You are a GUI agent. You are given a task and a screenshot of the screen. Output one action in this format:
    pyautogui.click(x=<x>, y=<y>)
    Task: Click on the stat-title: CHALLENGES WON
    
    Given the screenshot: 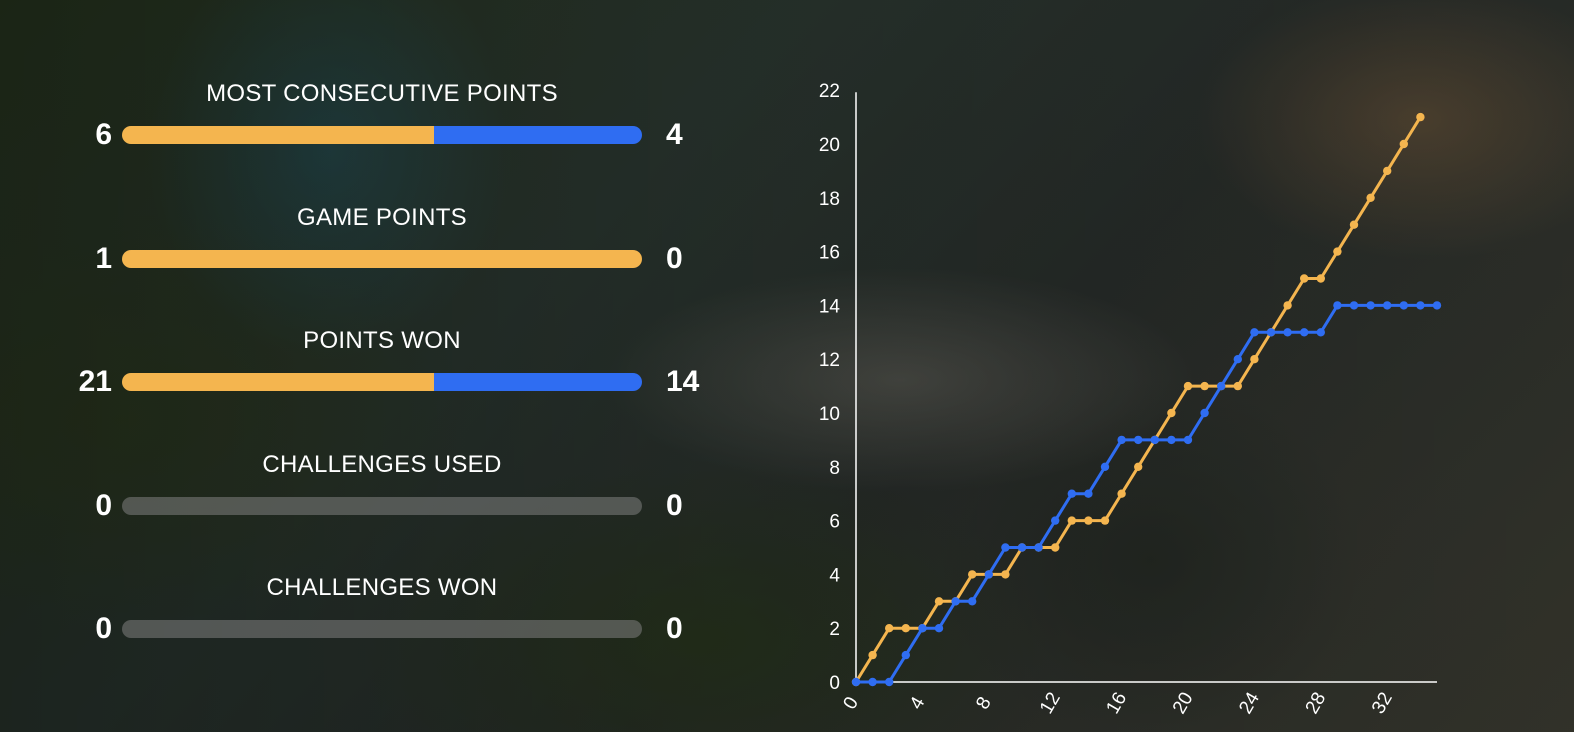 What is the action you would take?
    pyautogui.click(x=382, y=587)
    